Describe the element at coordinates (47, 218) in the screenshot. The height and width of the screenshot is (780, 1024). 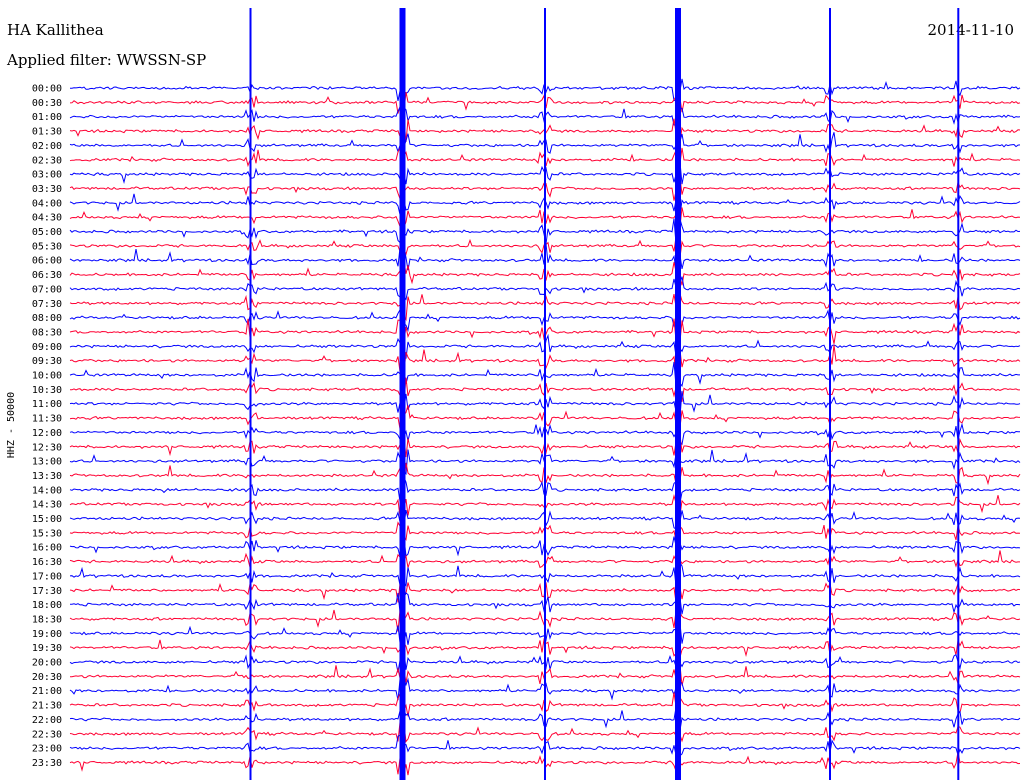
I see `time-tick-label: 04:30` at that location.